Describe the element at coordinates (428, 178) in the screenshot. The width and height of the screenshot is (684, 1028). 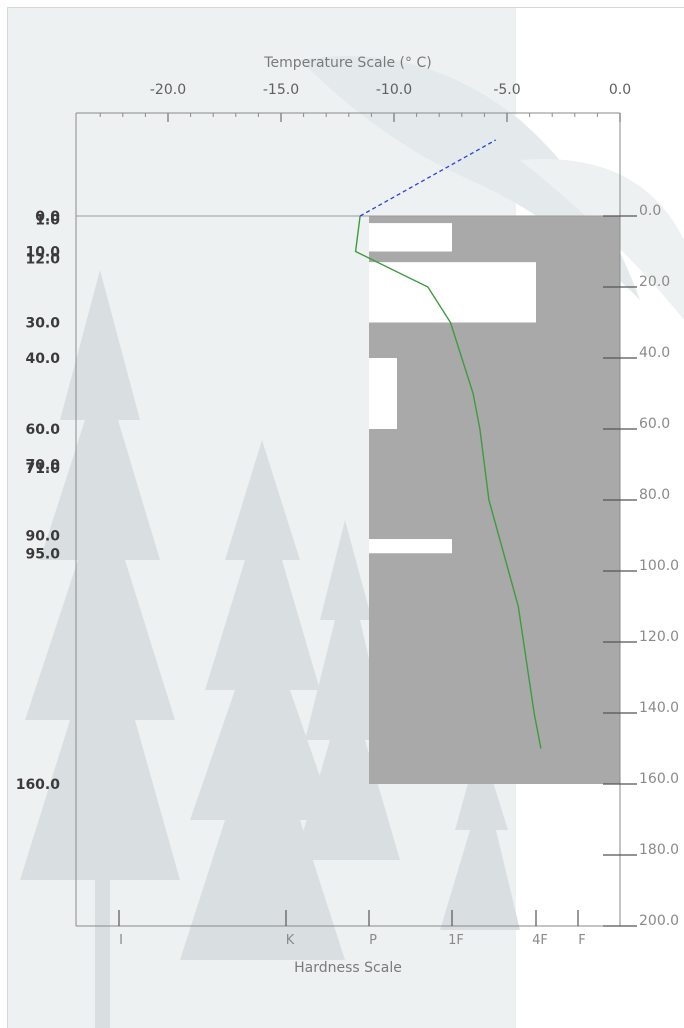
I see `air-temperature-dashed-line` at that location.